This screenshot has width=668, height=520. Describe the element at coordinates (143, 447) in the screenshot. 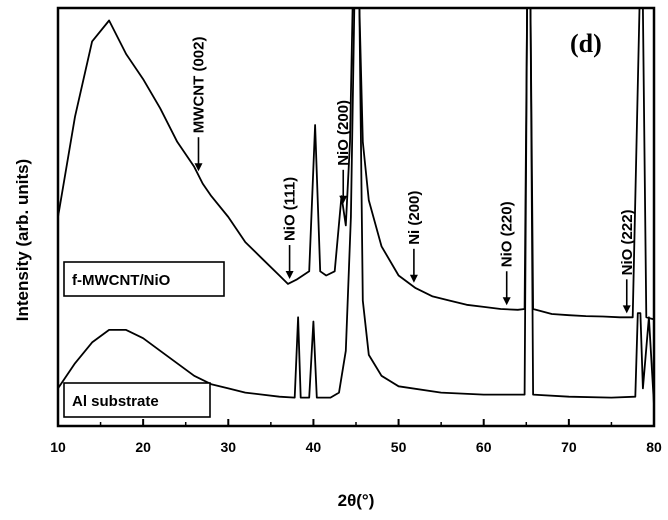

I see `x-tick-label: 20` at that location.